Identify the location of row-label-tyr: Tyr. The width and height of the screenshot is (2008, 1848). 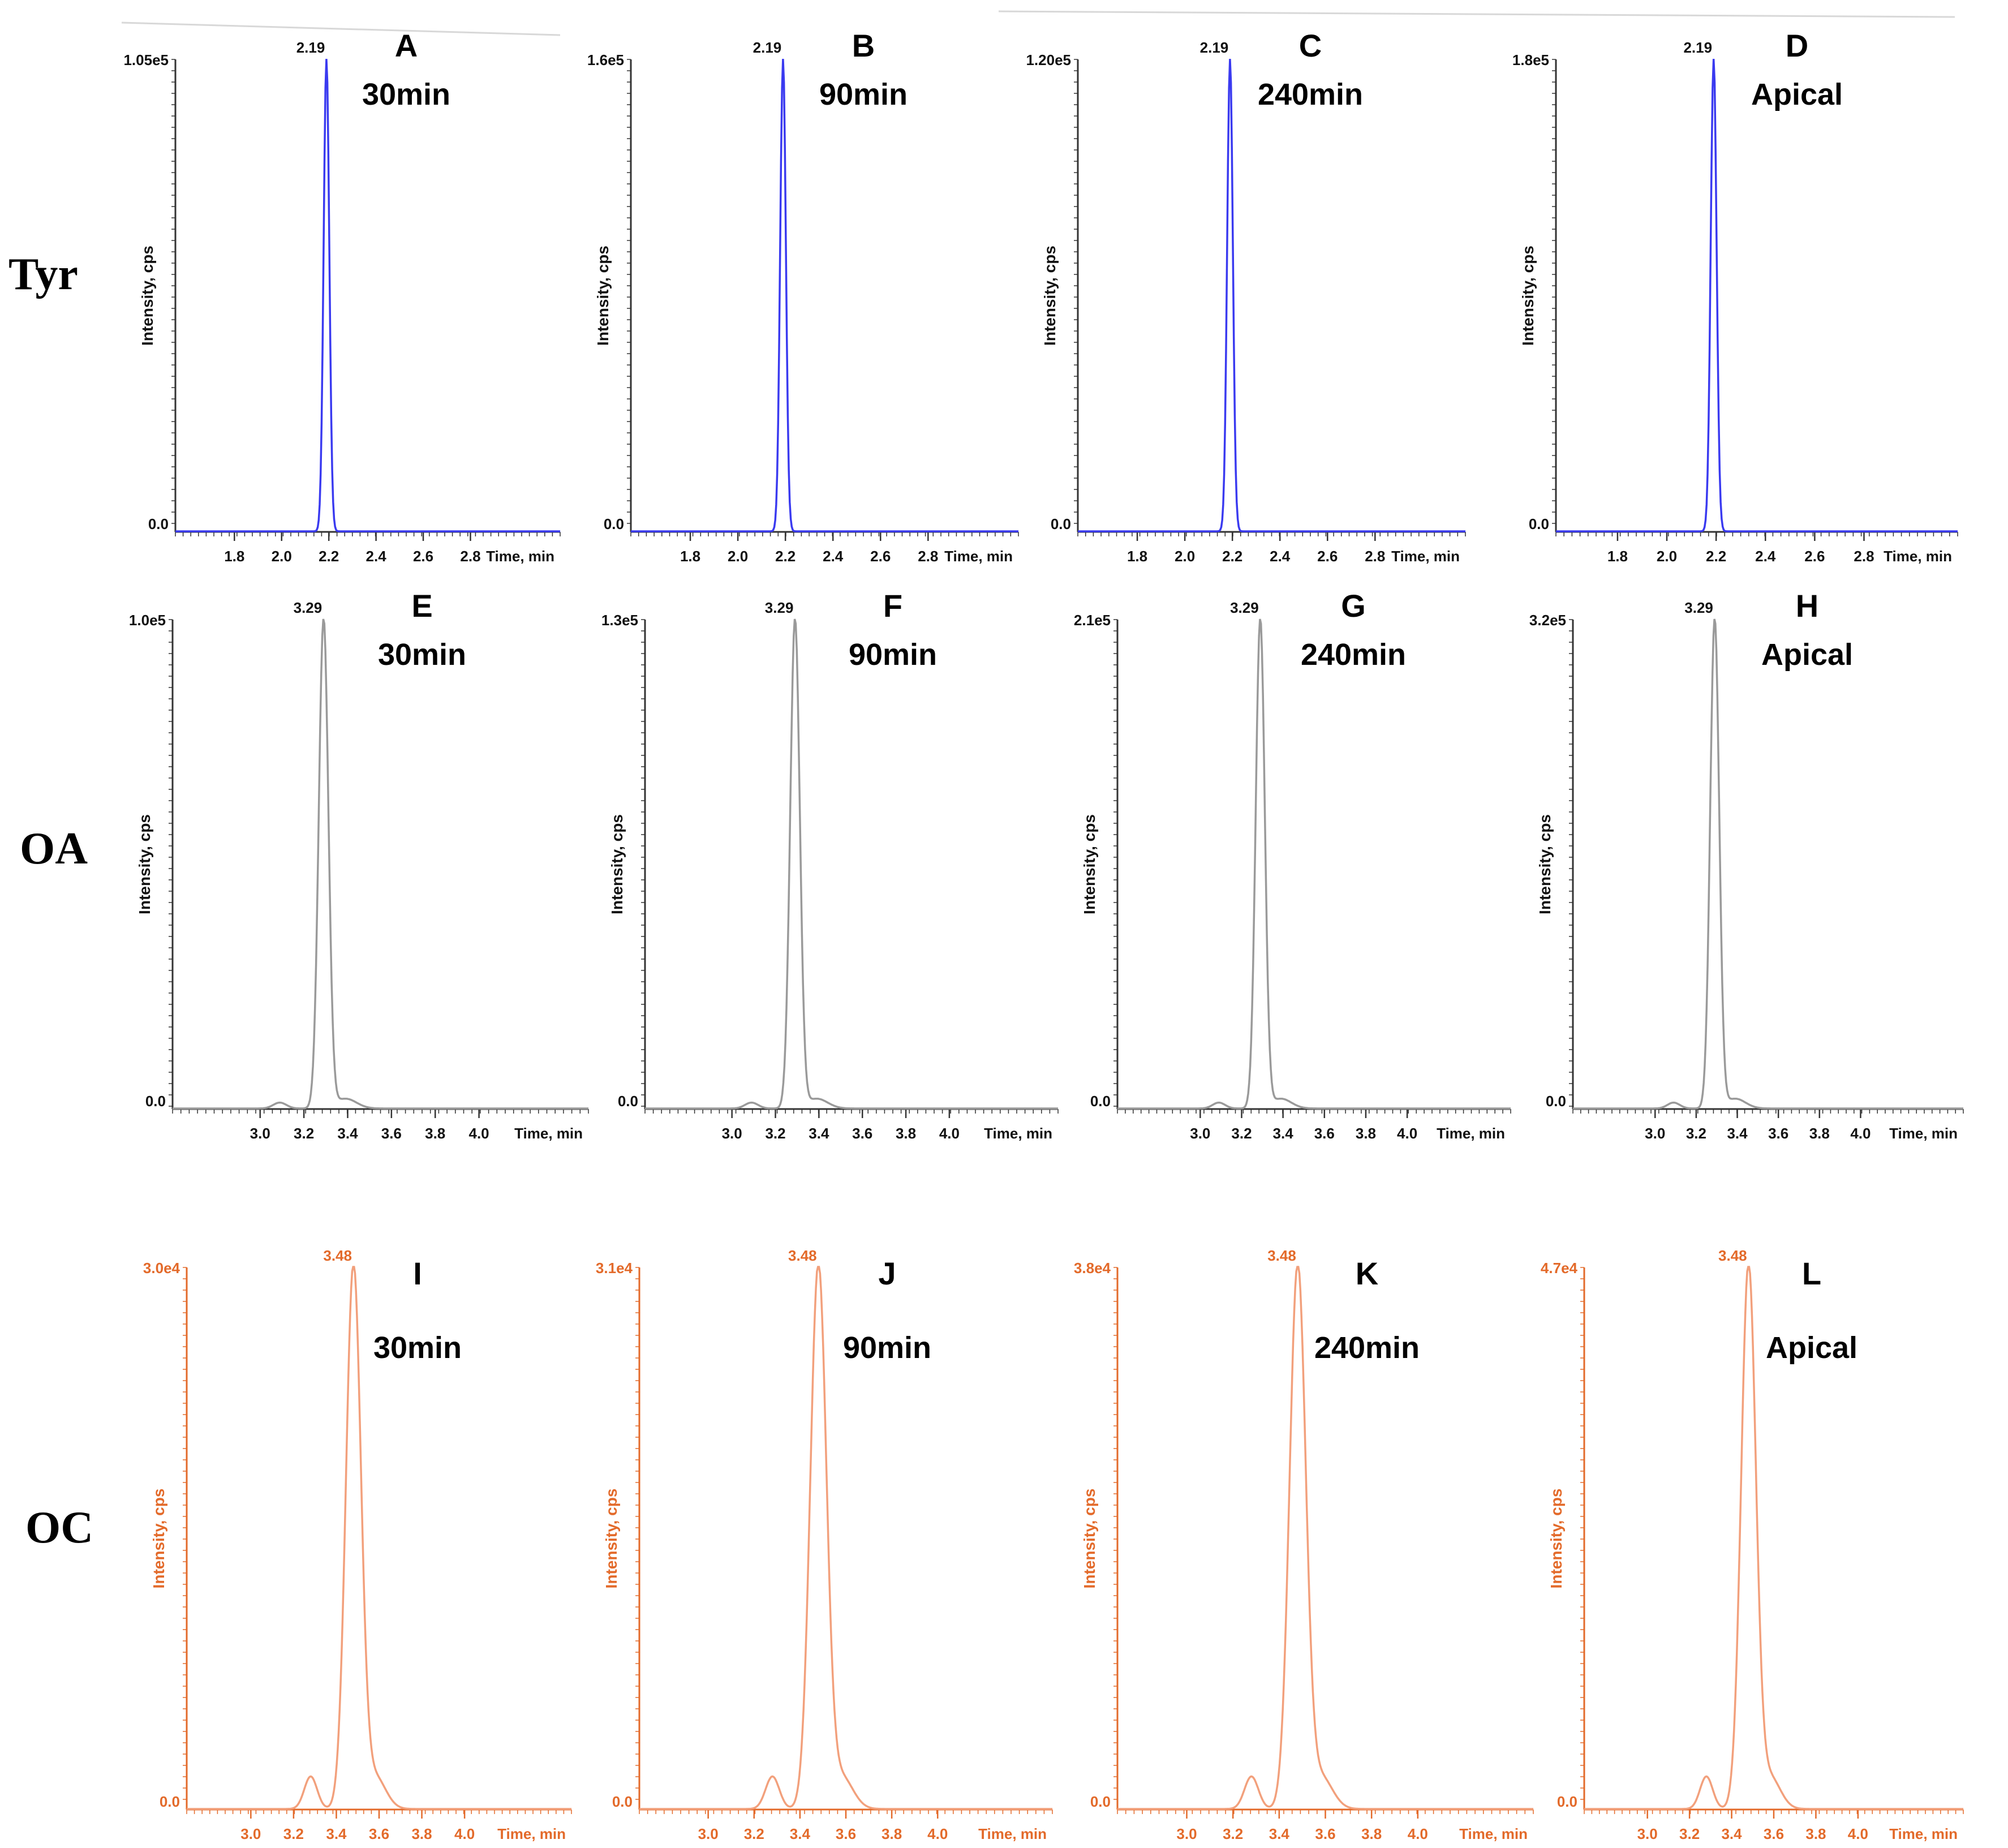
(43, 274).